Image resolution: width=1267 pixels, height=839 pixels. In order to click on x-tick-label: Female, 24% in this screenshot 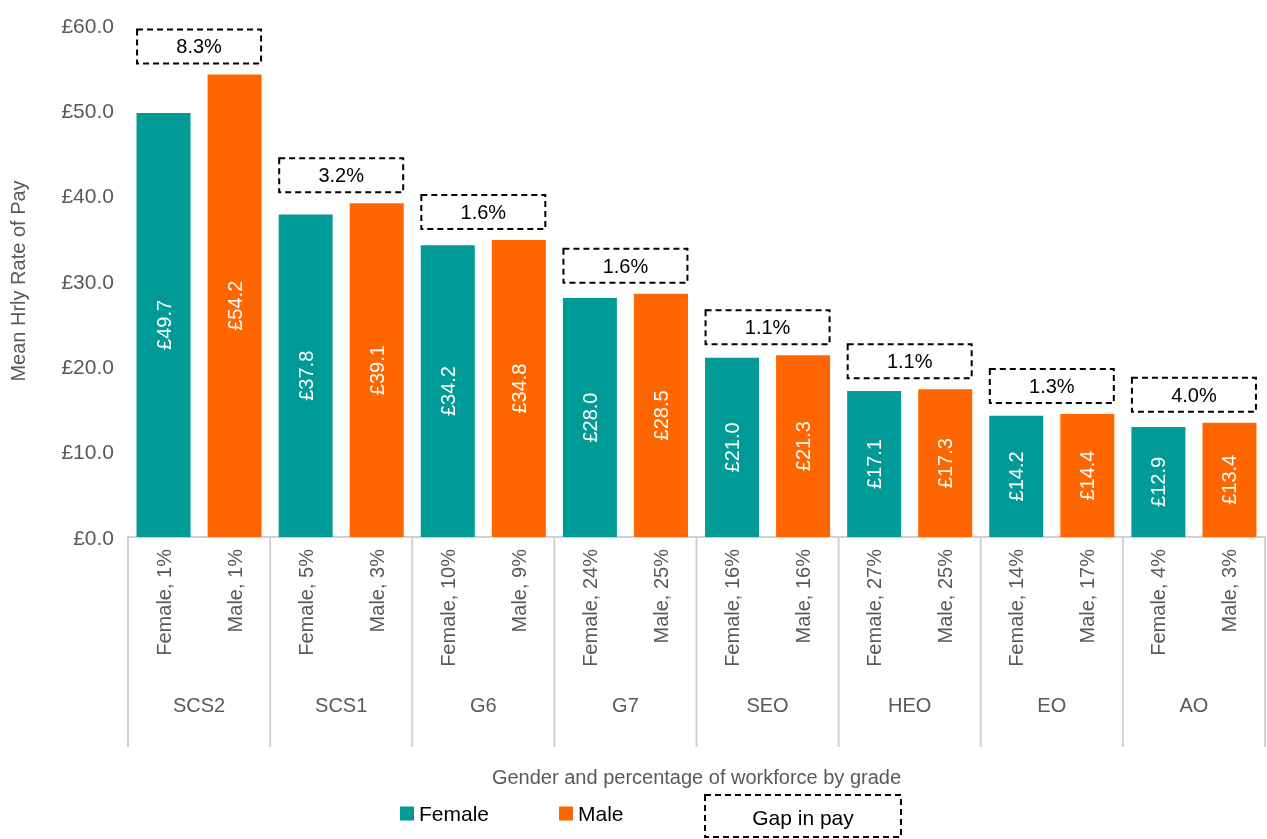, I will do `click(589, 607)`.